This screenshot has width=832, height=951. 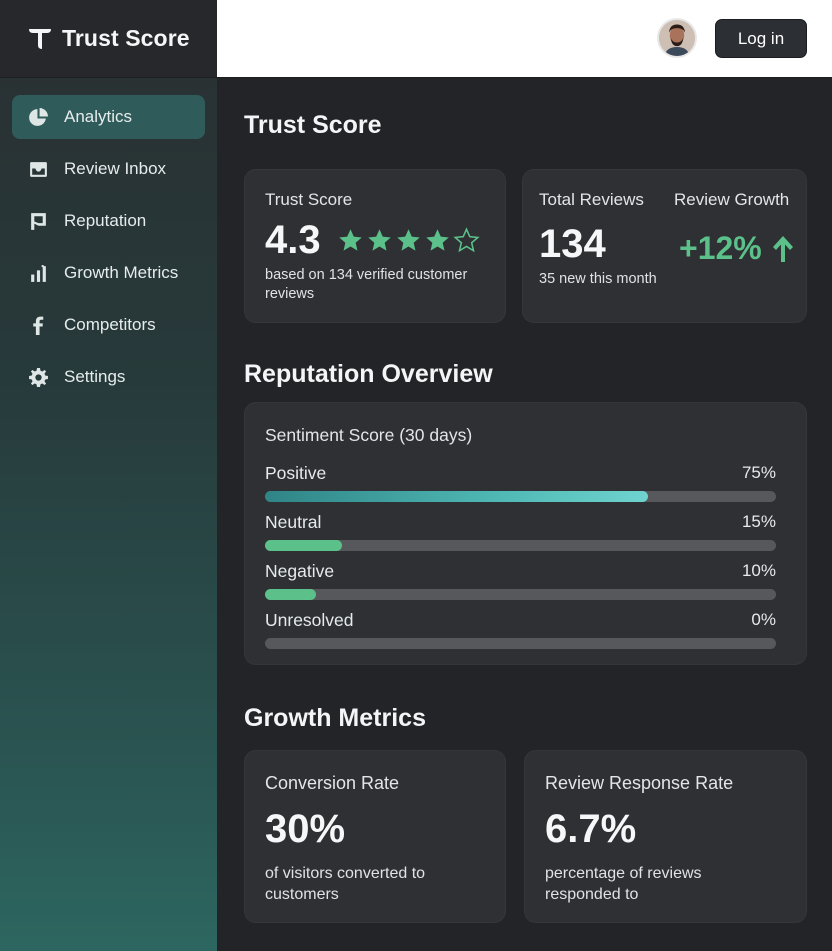 I want to click on sidebar-item-review-inbox: Review Inbox, so click(x=108, y=169).